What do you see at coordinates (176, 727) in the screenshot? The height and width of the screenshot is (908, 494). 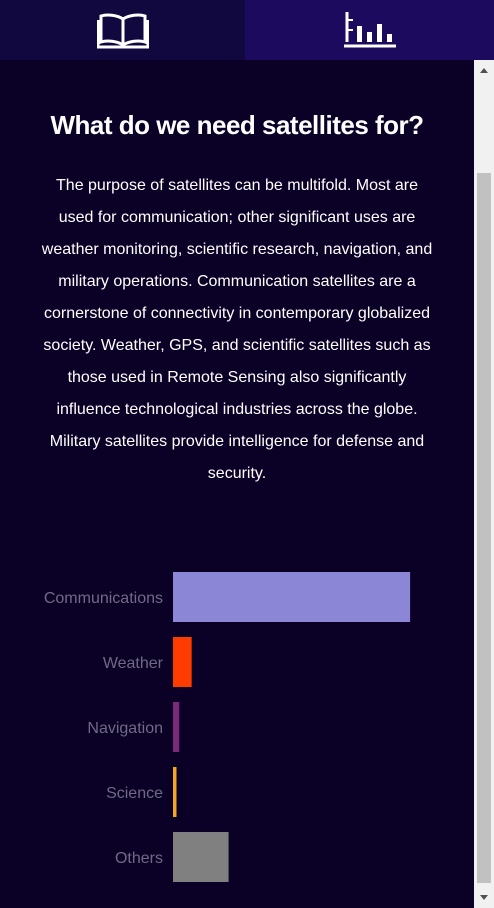 I see `bar-navigation` at bounding box center [176, 727].